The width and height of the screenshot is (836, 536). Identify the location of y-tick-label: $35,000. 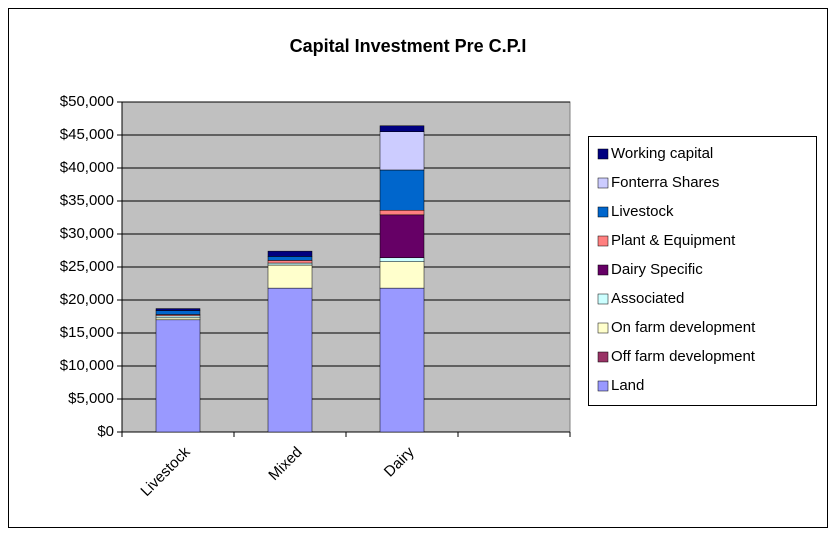
(87, 200).